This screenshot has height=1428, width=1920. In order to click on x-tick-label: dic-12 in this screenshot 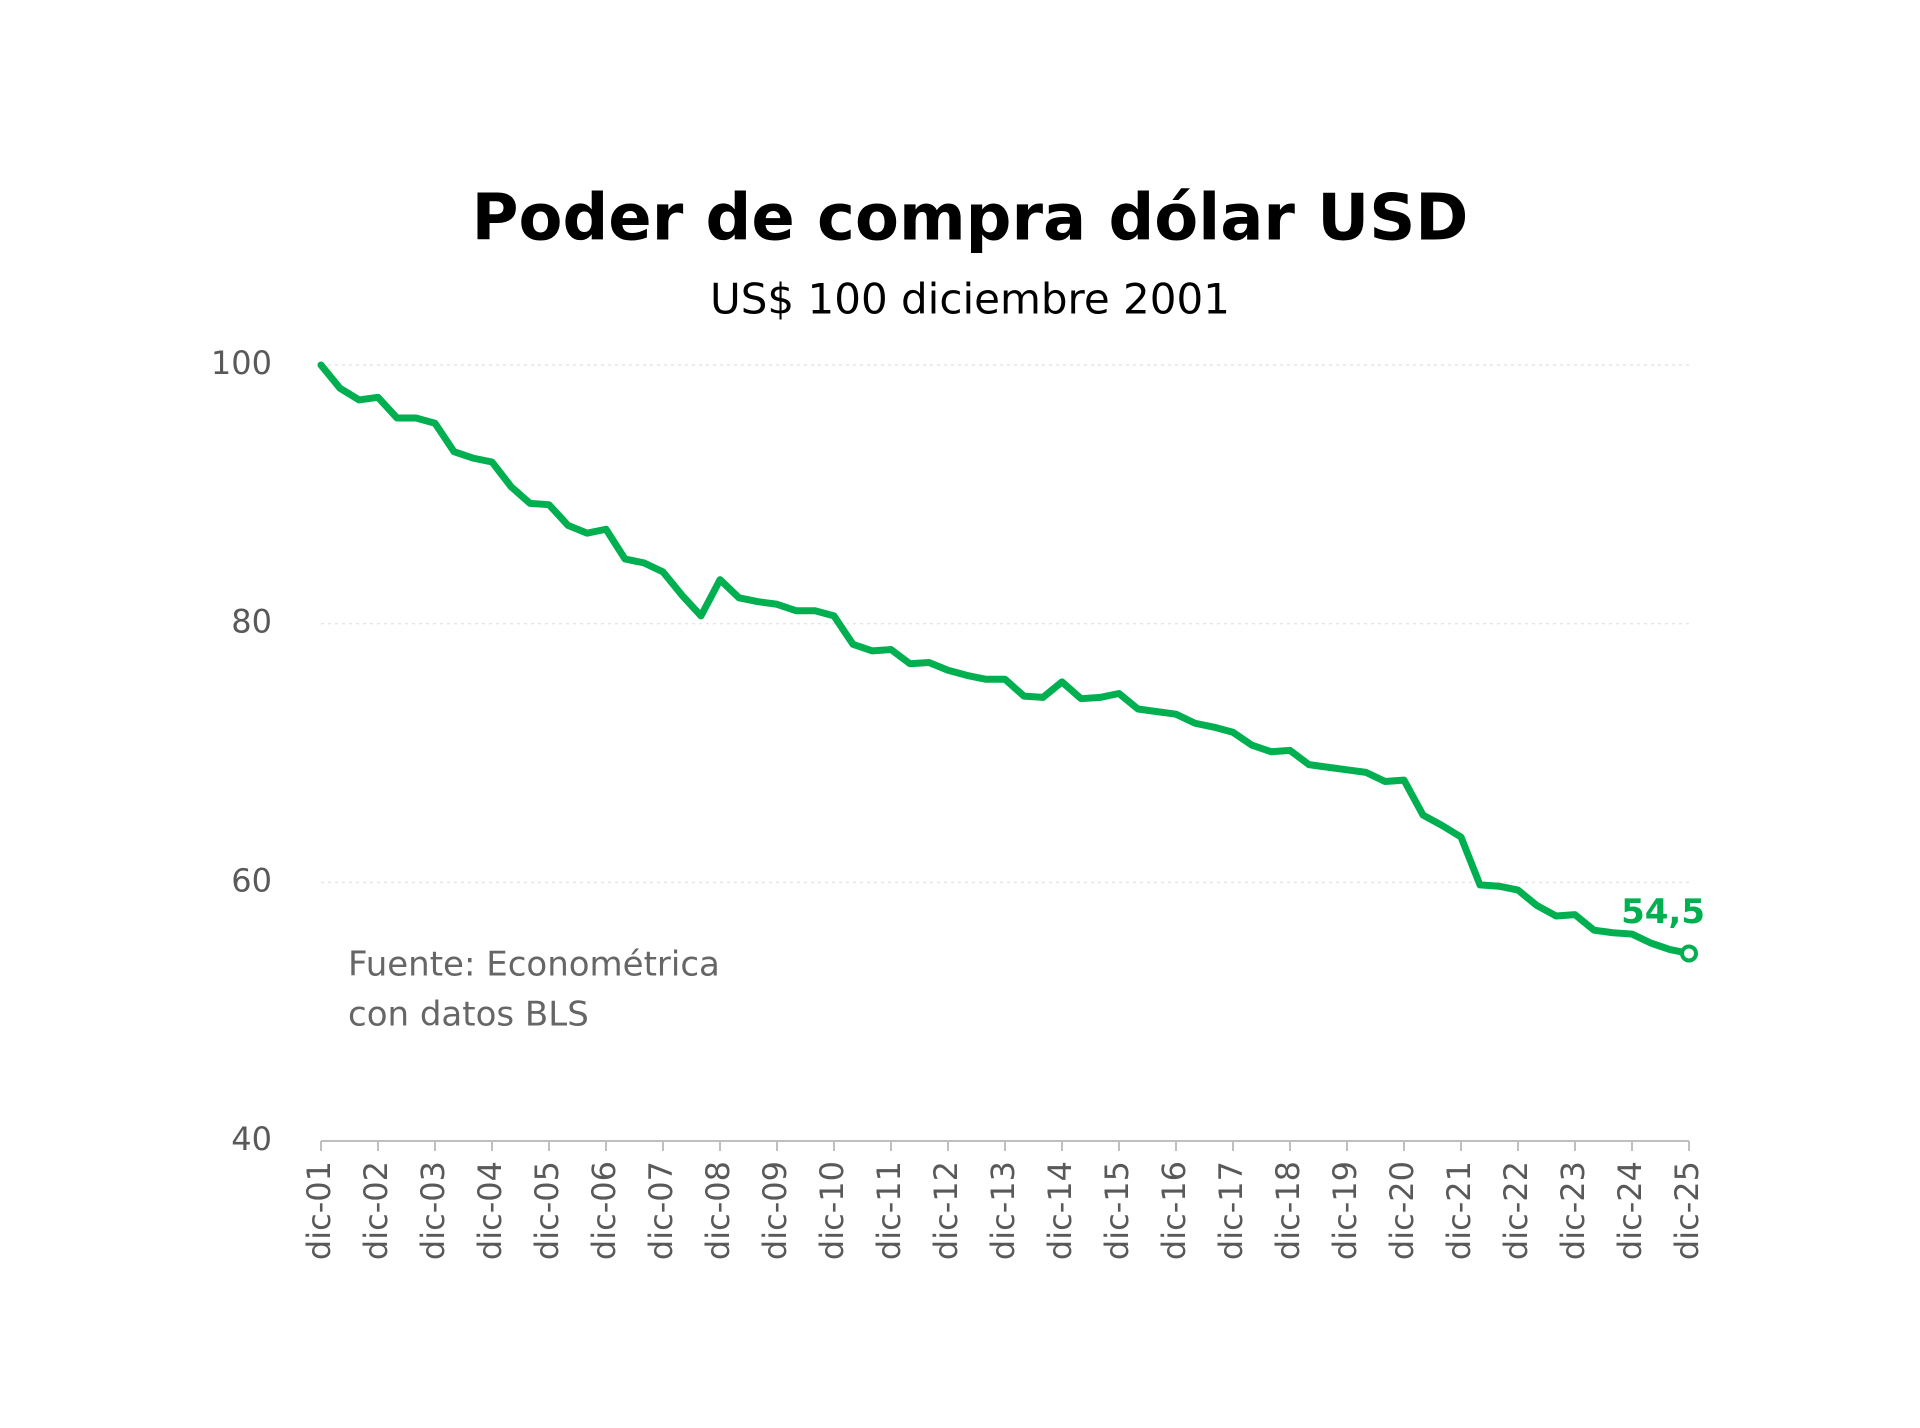, I will do `click(946, 1210)`.